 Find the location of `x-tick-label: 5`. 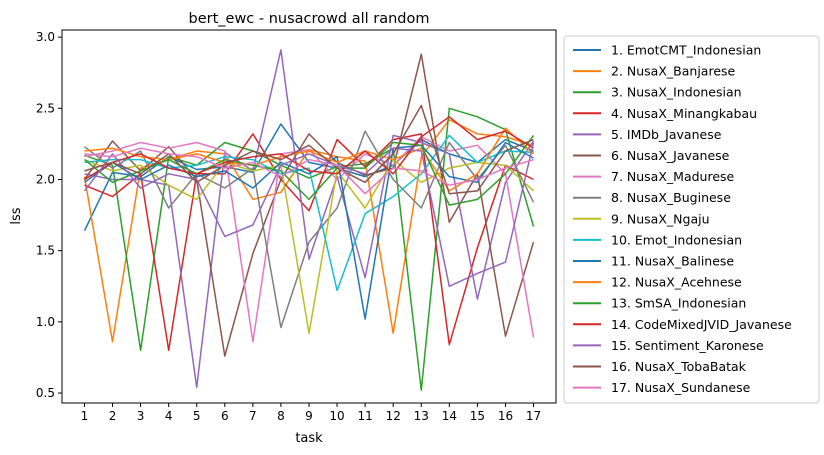

x-tick-label: 5 is located at coordinates (197, 416).